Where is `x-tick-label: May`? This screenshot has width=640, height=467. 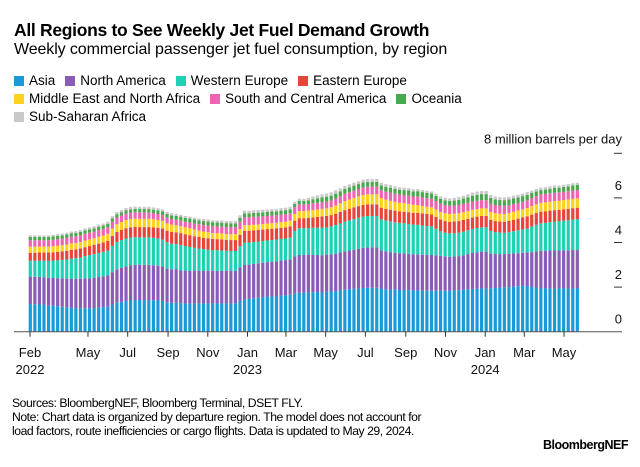
x-tick-label: May is located at coordinates (88, 352).